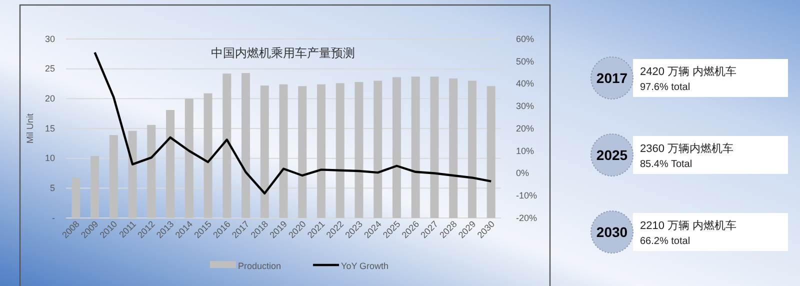 This screenshot has height=286, width=800. What do you see at coordinates (525, 106) in the screenshot?
I see `y2-tick-label: 30%` at bounding box center [525, 106].